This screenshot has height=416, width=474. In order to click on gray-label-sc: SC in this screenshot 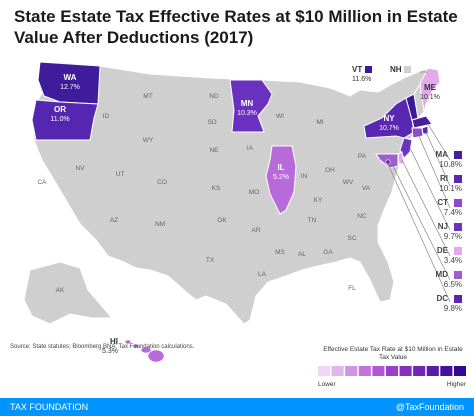, I will do `click(351, 238)`.